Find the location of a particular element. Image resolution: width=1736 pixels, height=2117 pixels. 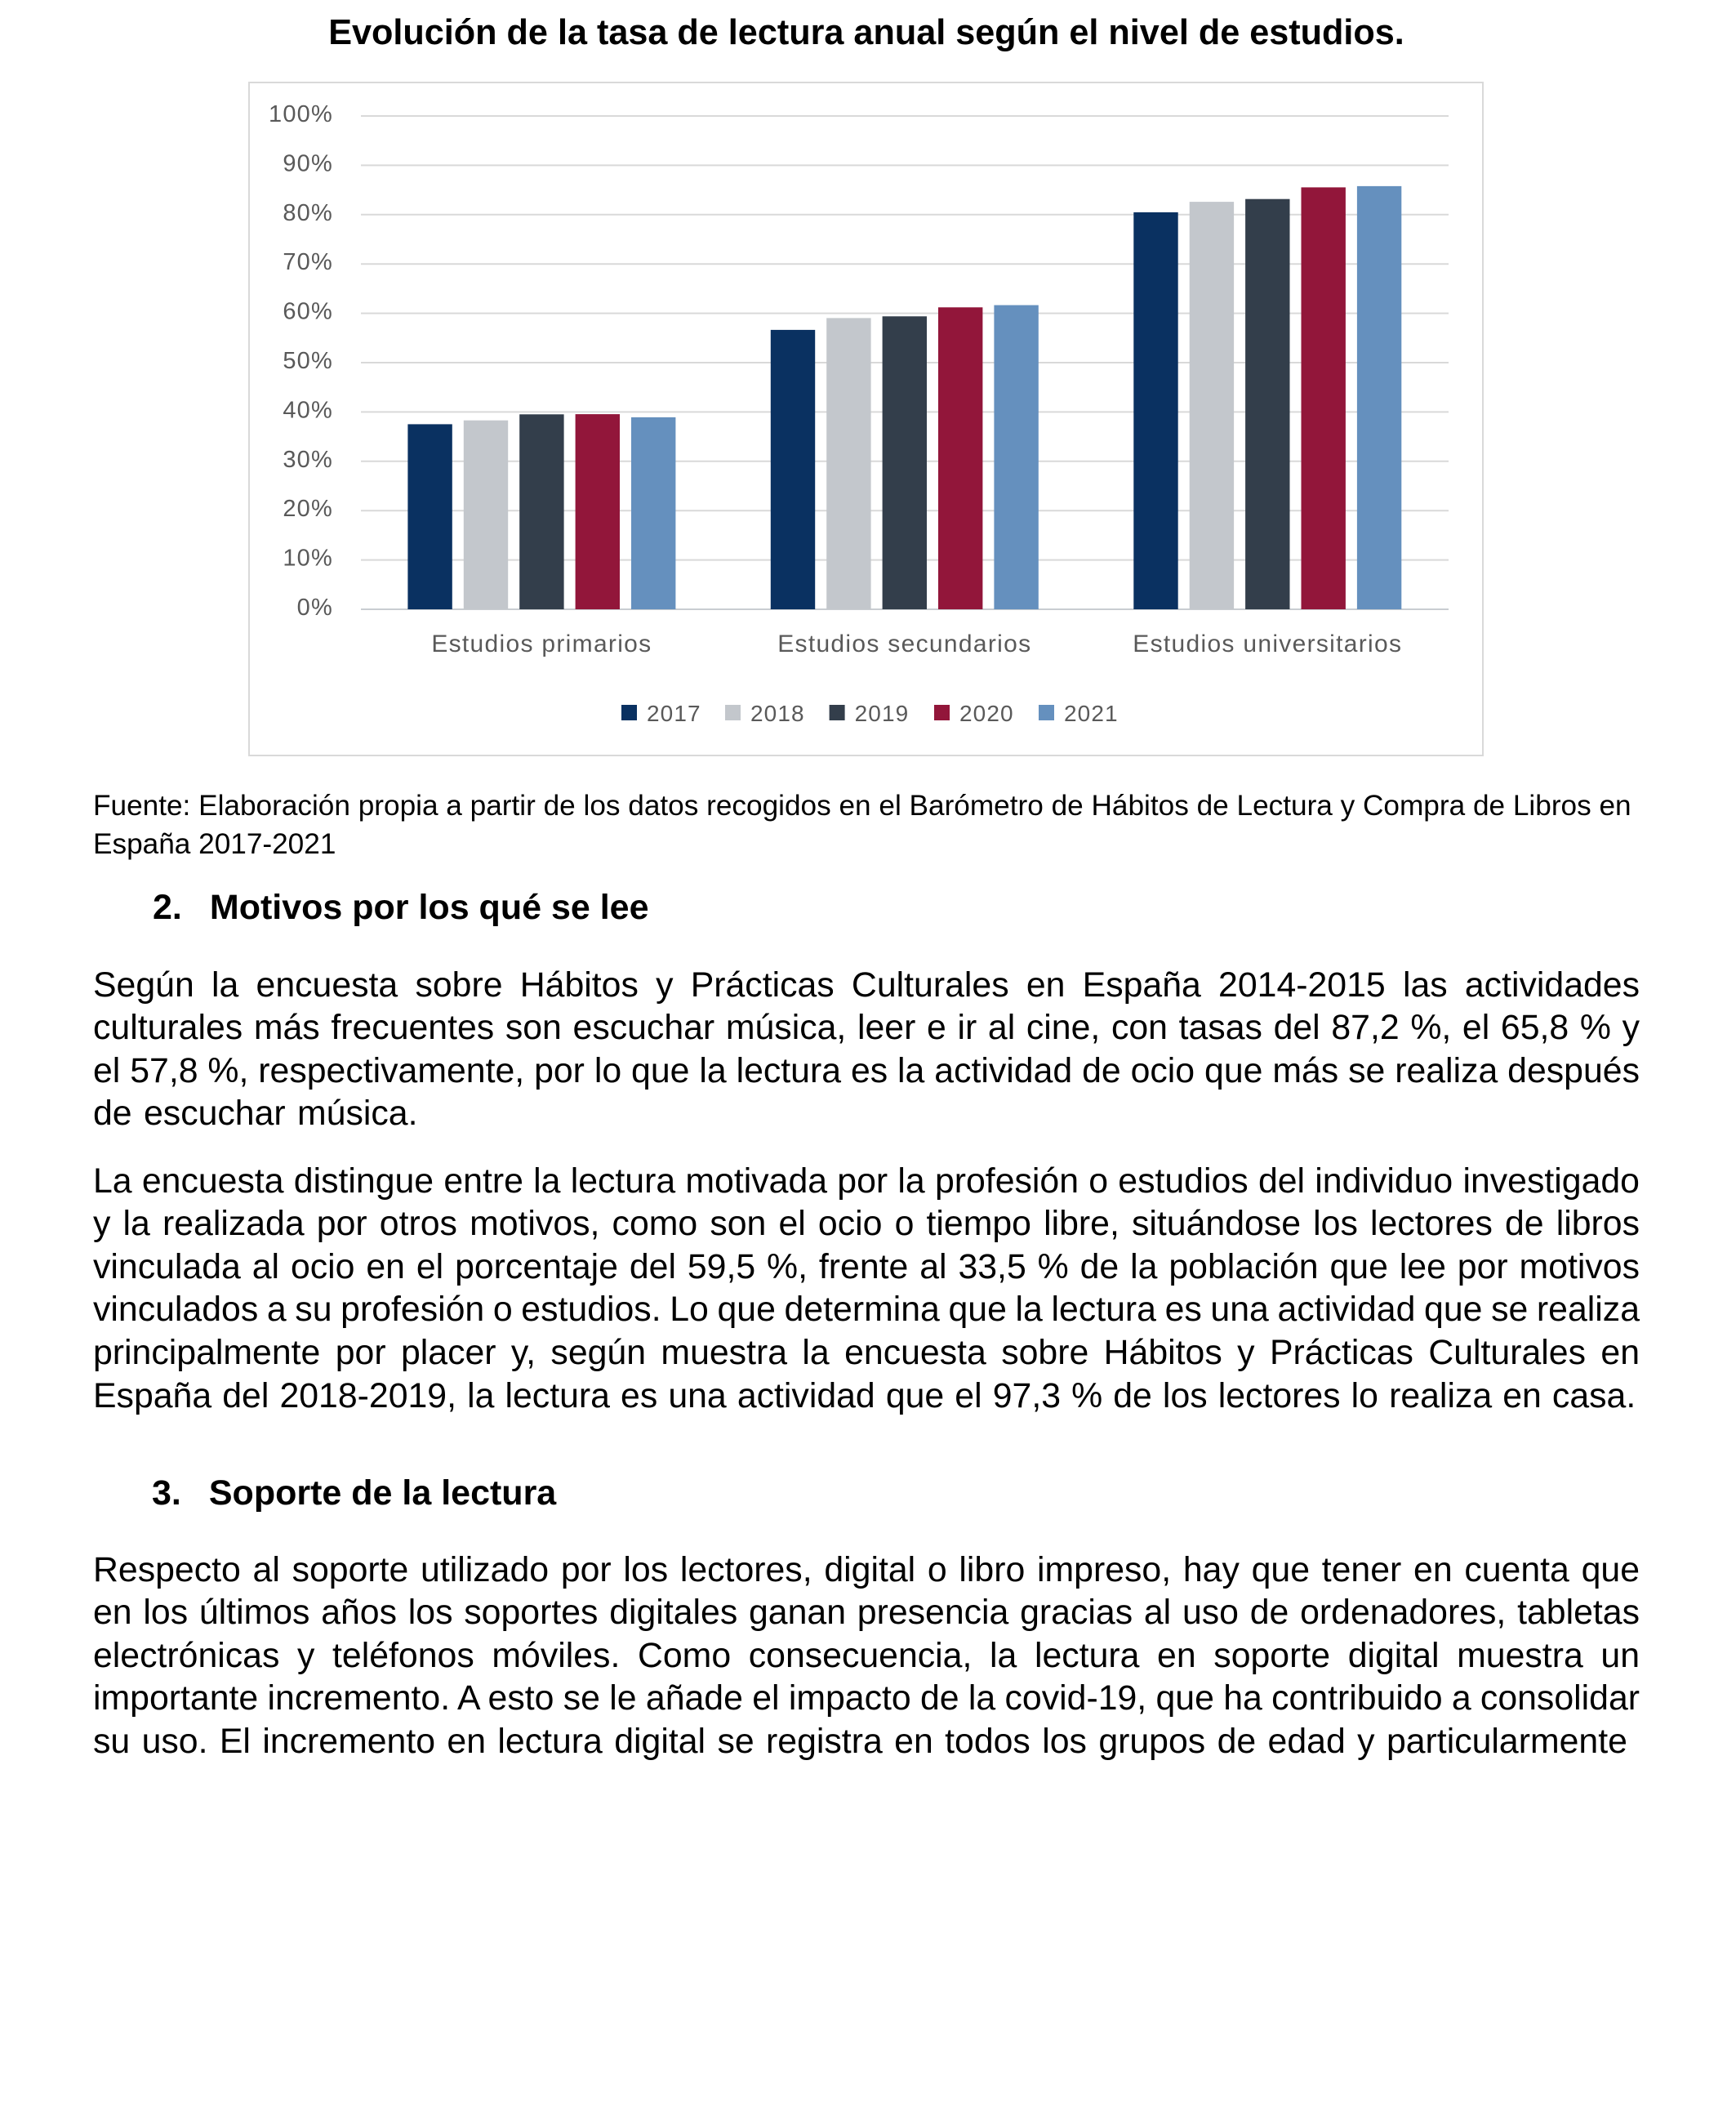

svg-text: 40% is located at coordinates (308, 410).